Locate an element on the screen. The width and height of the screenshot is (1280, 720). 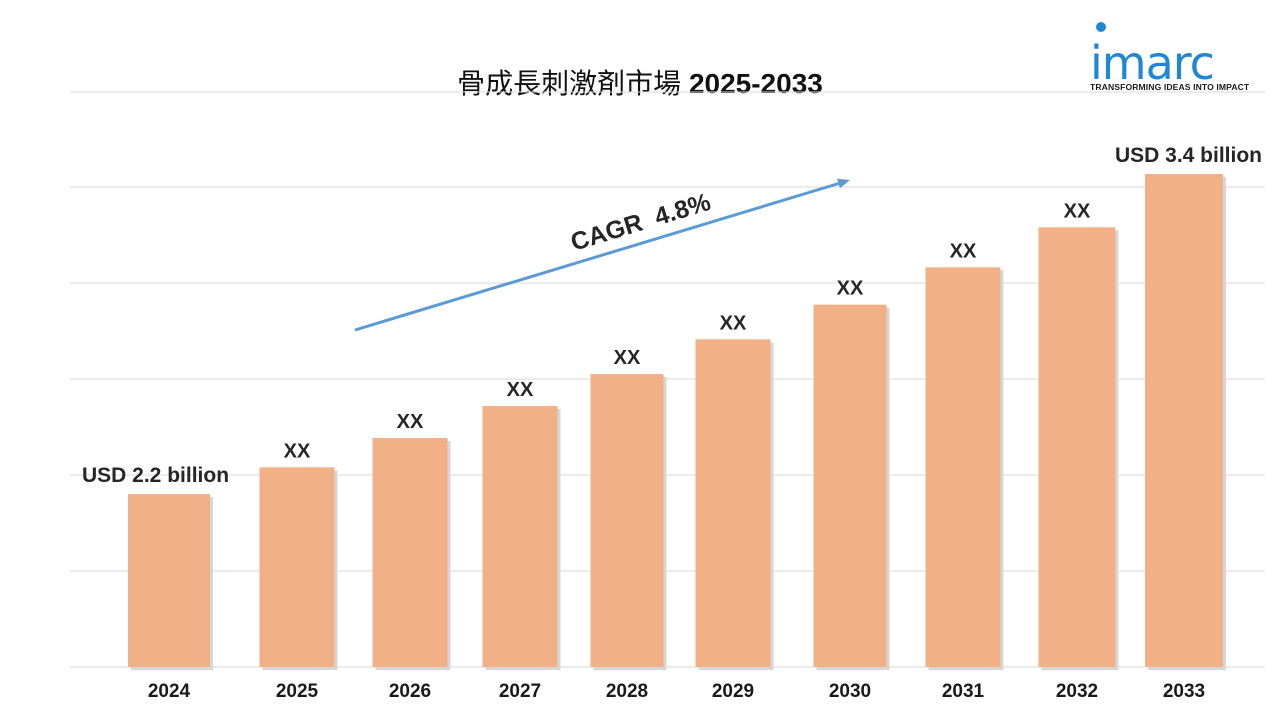
logo-tagline: TRANSFORMING IDEAS INTO IMPACT is located at coordinates (1170, 87).